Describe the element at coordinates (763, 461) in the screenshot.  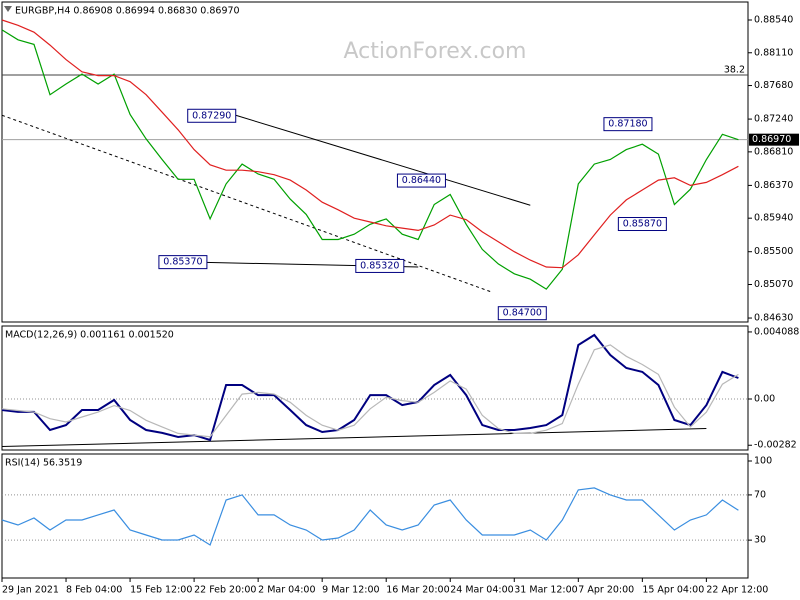
I see `y-tick-label: 100` at that location.